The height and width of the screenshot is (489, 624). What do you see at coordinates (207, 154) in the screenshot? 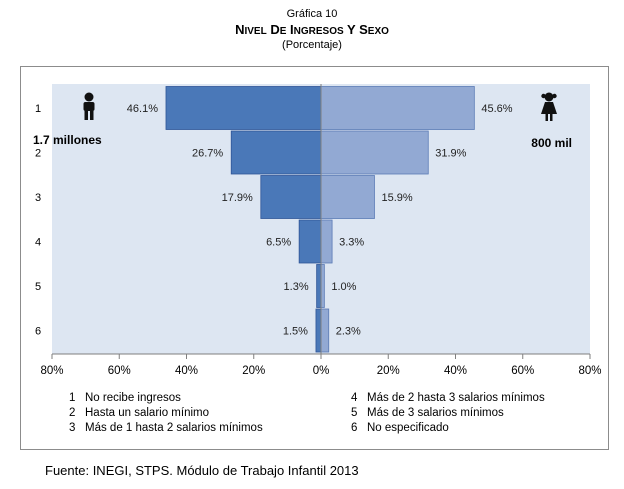
I see `data-label-left: 26.7%` at bounding box center [207, 154].